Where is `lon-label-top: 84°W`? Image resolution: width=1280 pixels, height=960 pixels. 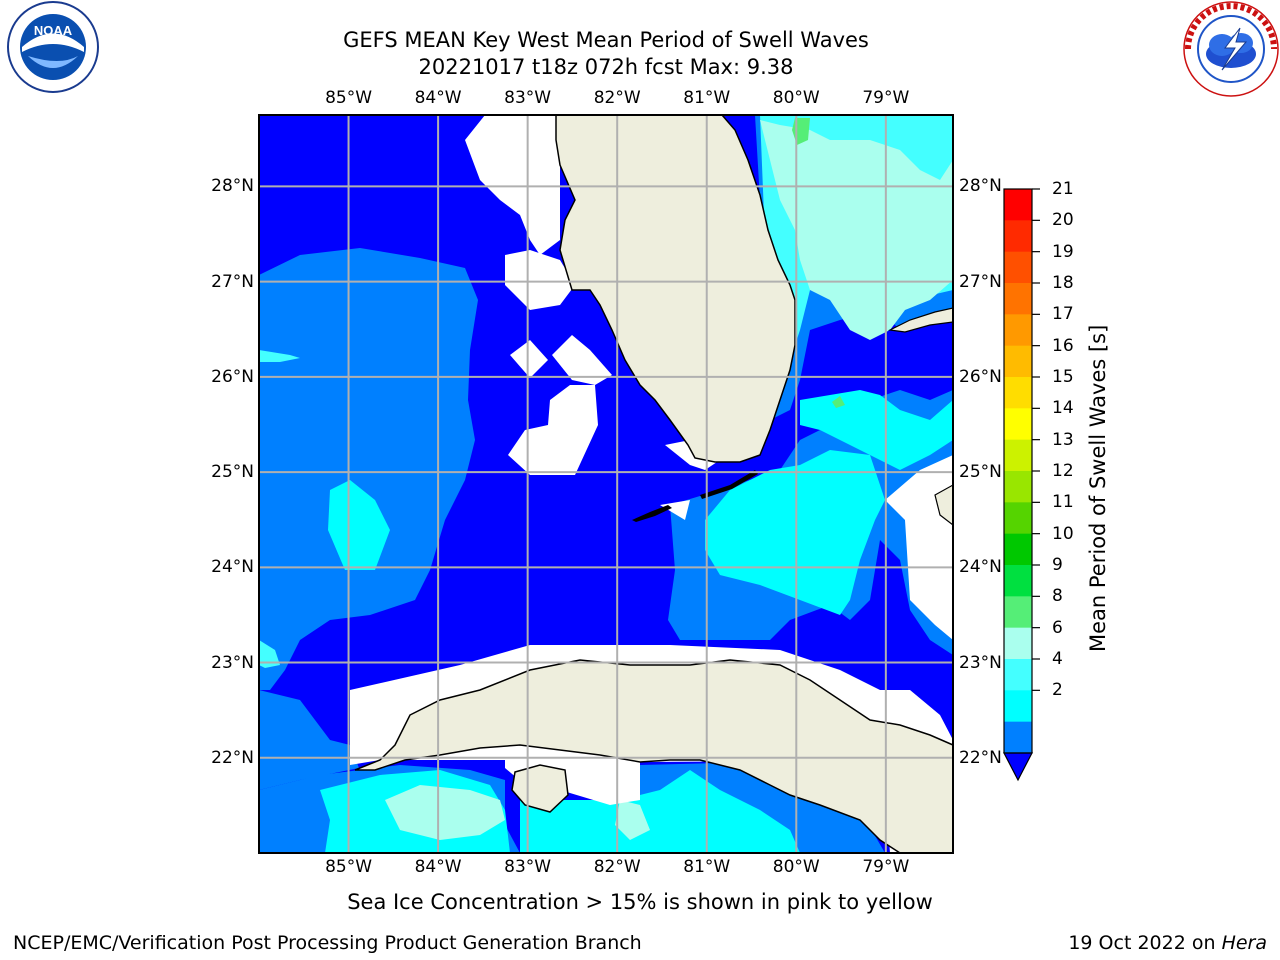
lon-label-top: 84°W is located at coordinates (438, 98).